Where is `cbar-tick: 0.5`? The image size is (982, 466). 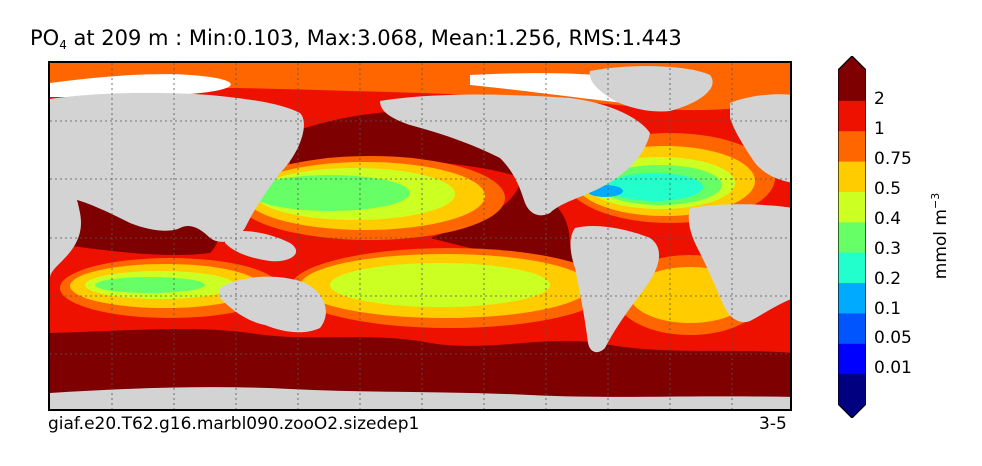 cbar-tick: 0.5 is located at coordinates (888, 189).